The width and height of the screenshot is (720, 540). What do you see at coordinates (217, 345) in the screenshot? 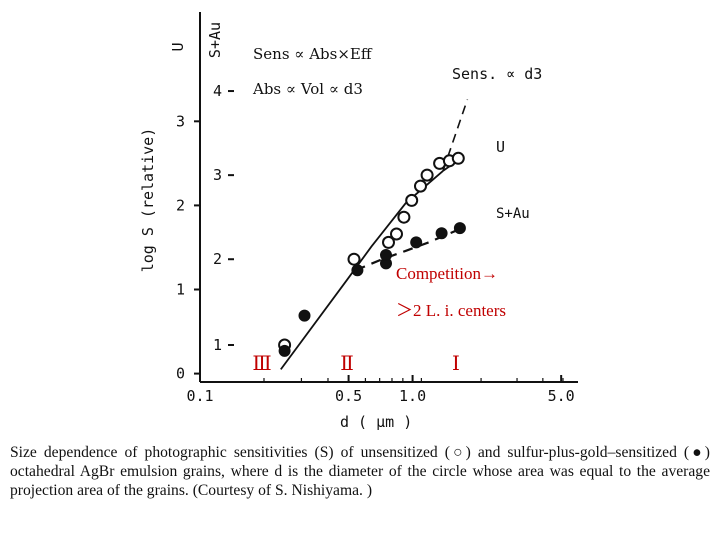
I see `y-tick-label-u: 1` at bounding box center [217, 345].